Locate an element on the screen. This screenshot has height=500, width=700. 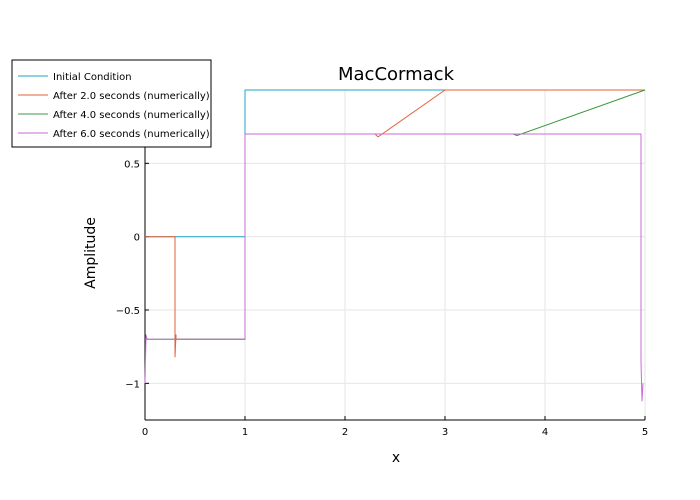
legend-label-1: Initial Condition is located at coordinates (92, 77).